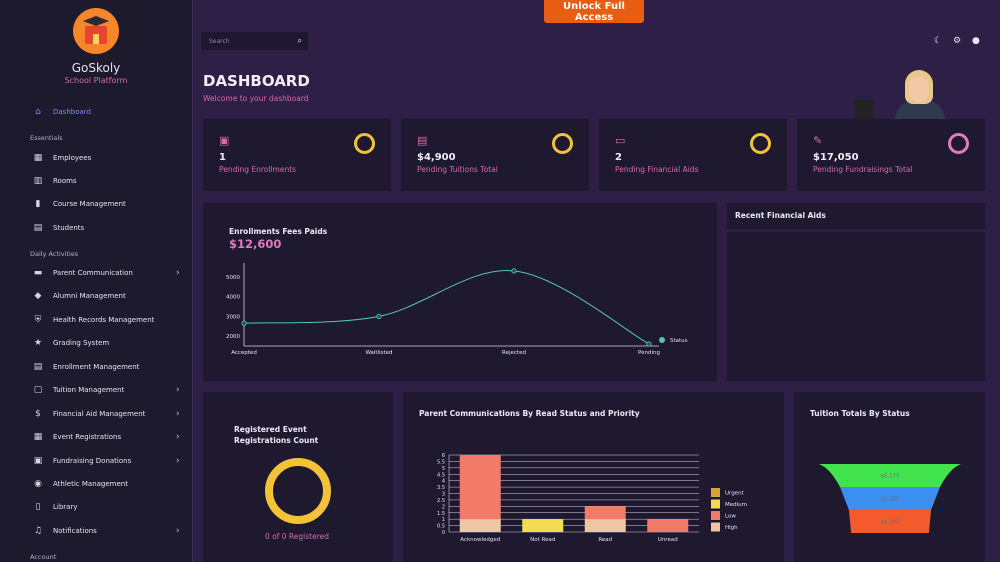  What do you see at coordinates (89, 204) in the screenshot?
I see `sidebar-item-label: Course Management` at bounding box center [89, 204].